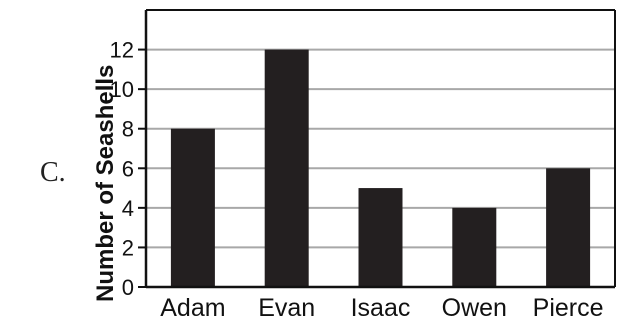 Image resolution: width=628 pixels, height=325 pixels. What do you see at coordinates (128, 287) in the screenshot?
I see `y-tick-label: 0` at bounding box center [128, 287].